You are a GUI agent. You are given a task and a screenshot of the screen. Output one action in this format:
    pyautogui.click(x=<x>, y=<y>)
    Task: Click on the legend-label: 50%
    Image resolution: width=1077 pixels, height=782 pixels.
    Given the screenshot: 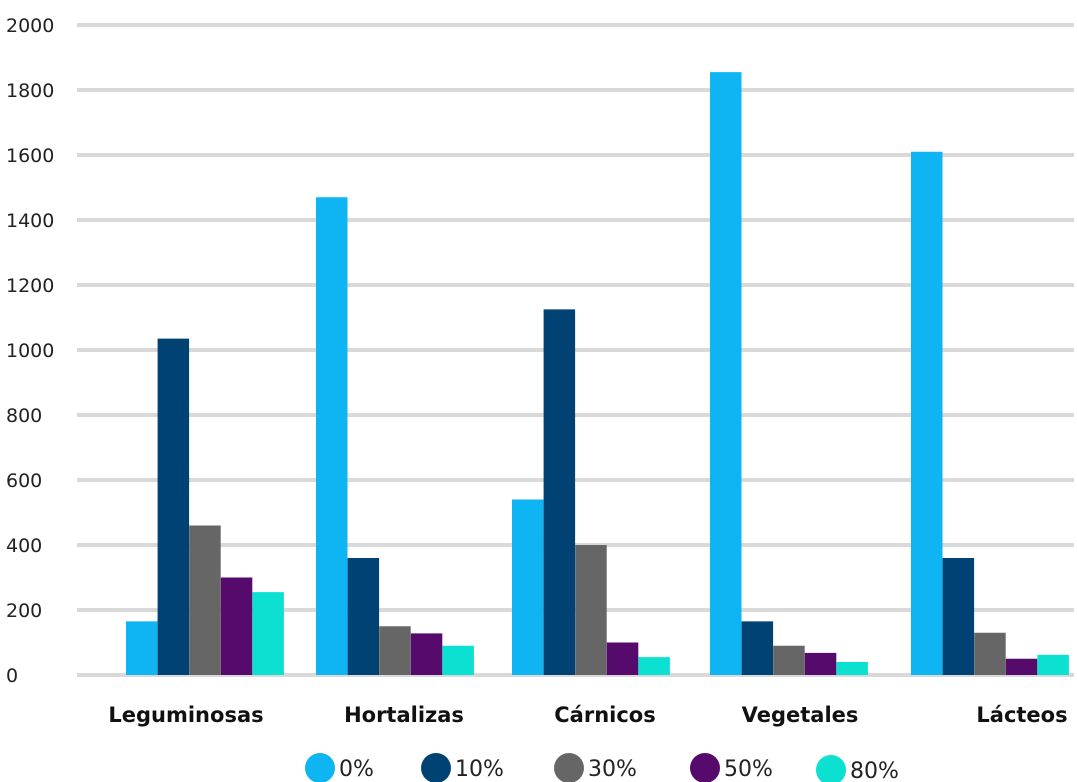 What is the action you would take?
    pyautogui.click(x=748, y=769)
    